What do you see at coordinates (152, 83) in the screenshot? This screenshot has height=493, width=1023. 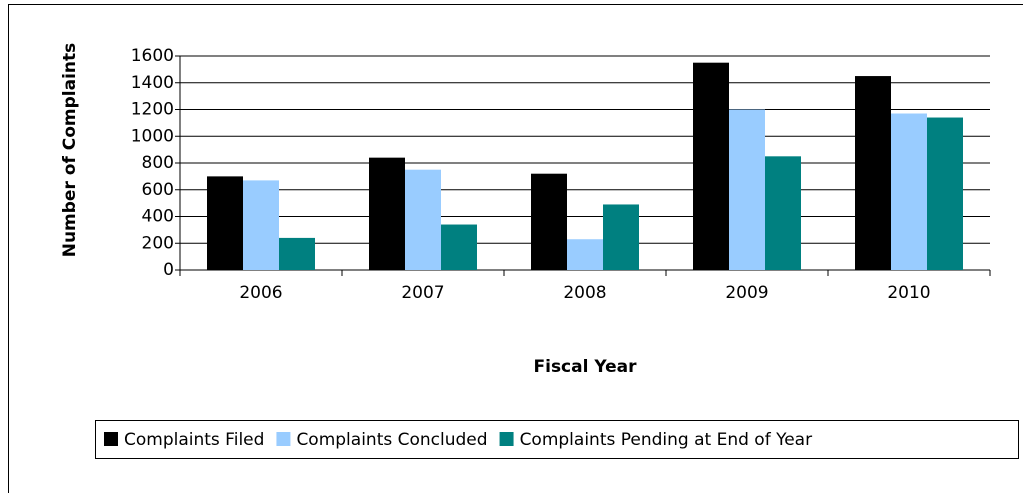 I see `y-tick-label: 1400` at bounding box center [152, 83].